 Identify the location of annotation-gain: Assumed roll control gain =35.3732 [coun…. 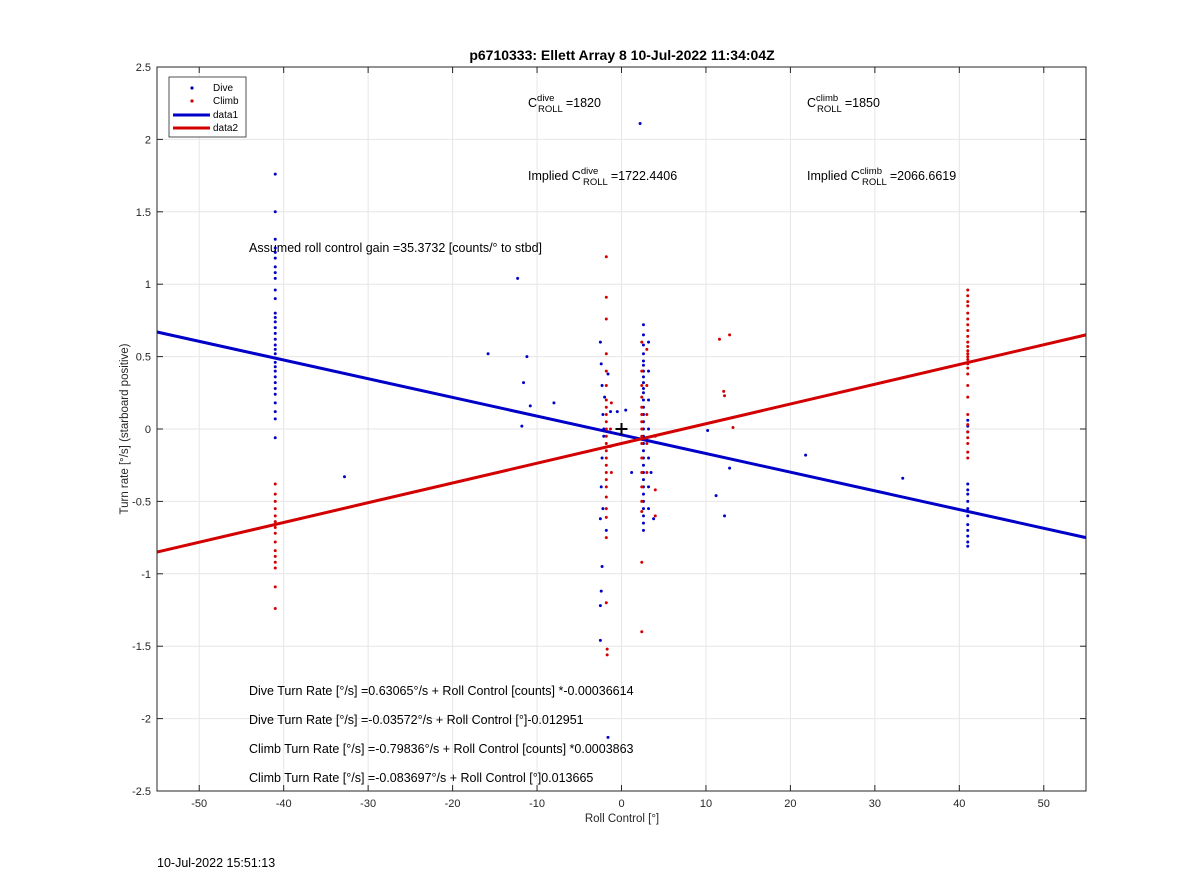
(395, 248).